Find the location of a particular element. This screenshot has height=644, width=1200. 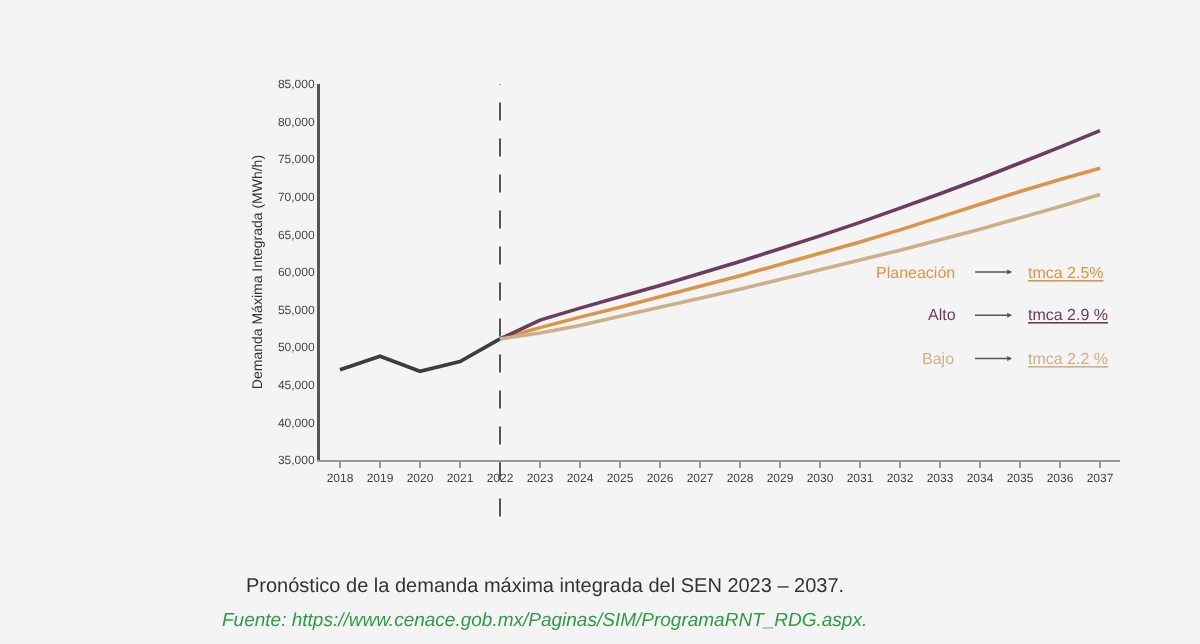

annotation: tmca 2.5% is located at coordinates (1066, 273).